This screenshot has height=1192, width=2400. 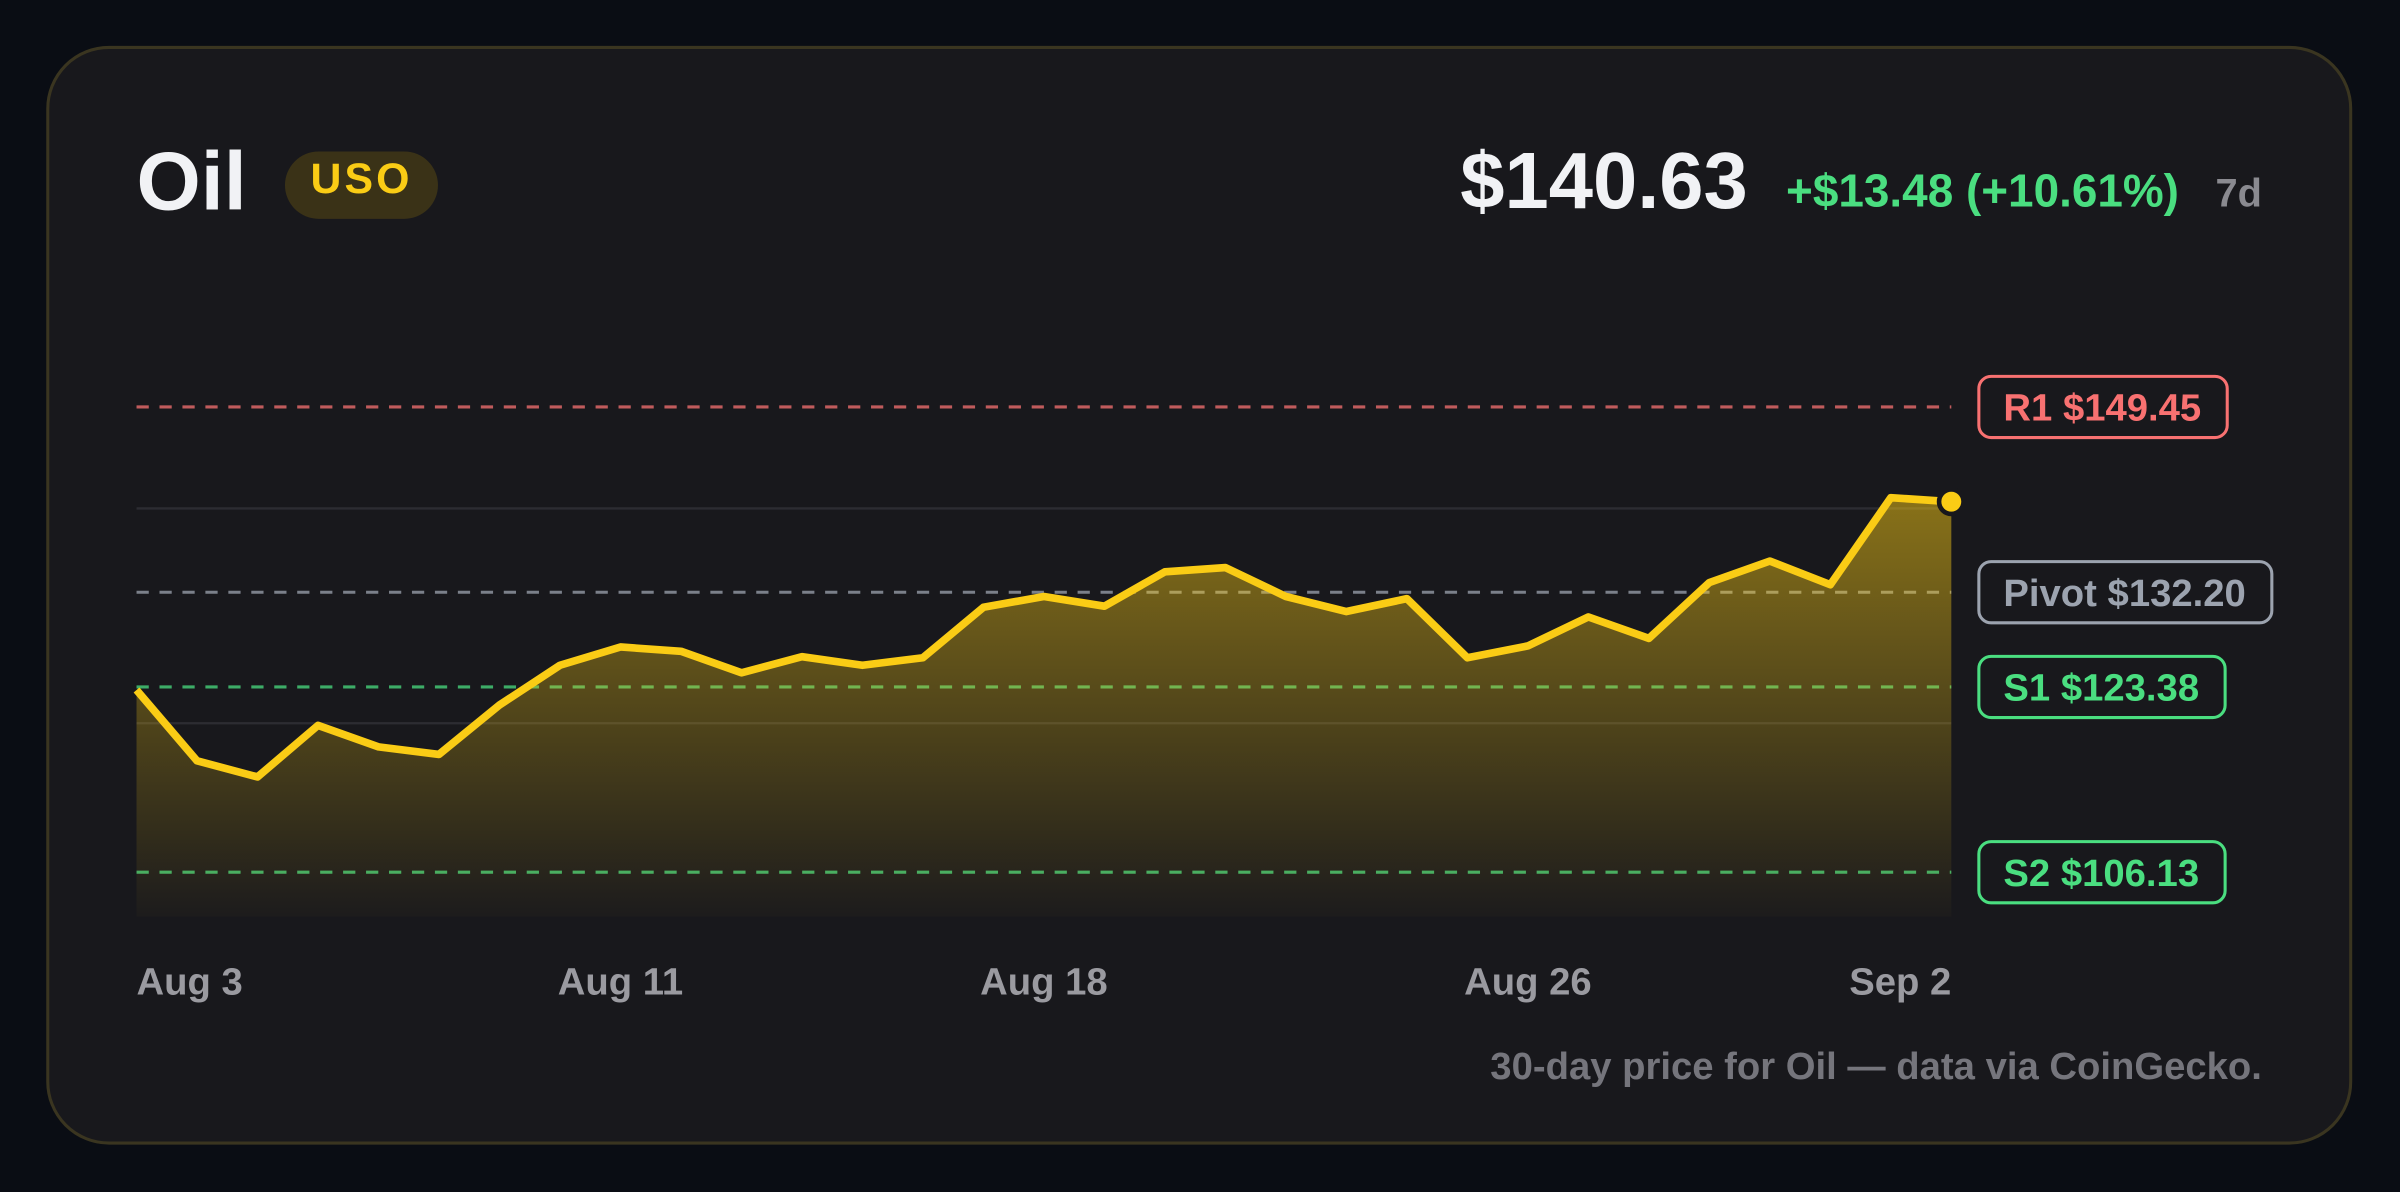 What do you see at coordinates (1982, 191) in the screenshot?
I see `price-change: +$13.48 (+10.61%)` at bounding box center [1982, 191].